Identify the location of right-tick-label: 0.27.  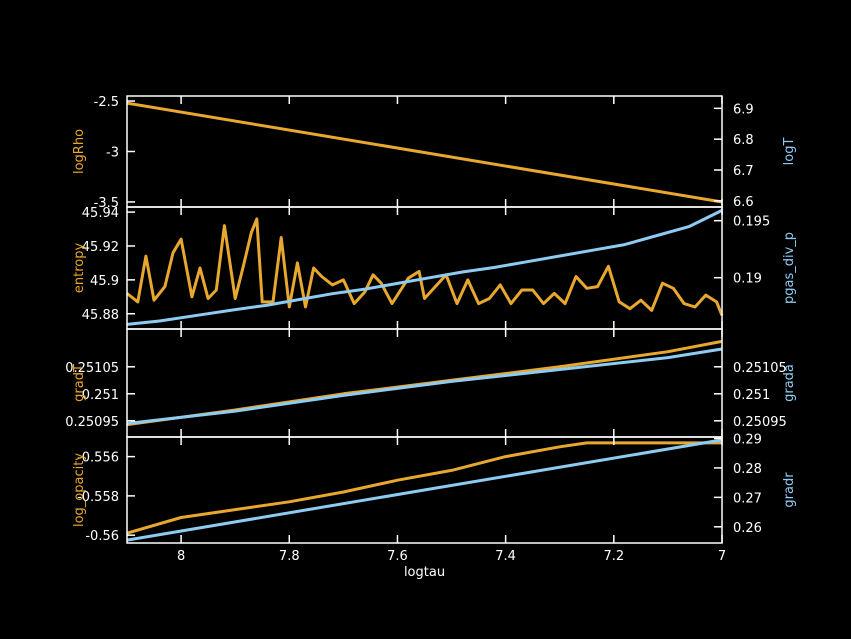
(747, 498).